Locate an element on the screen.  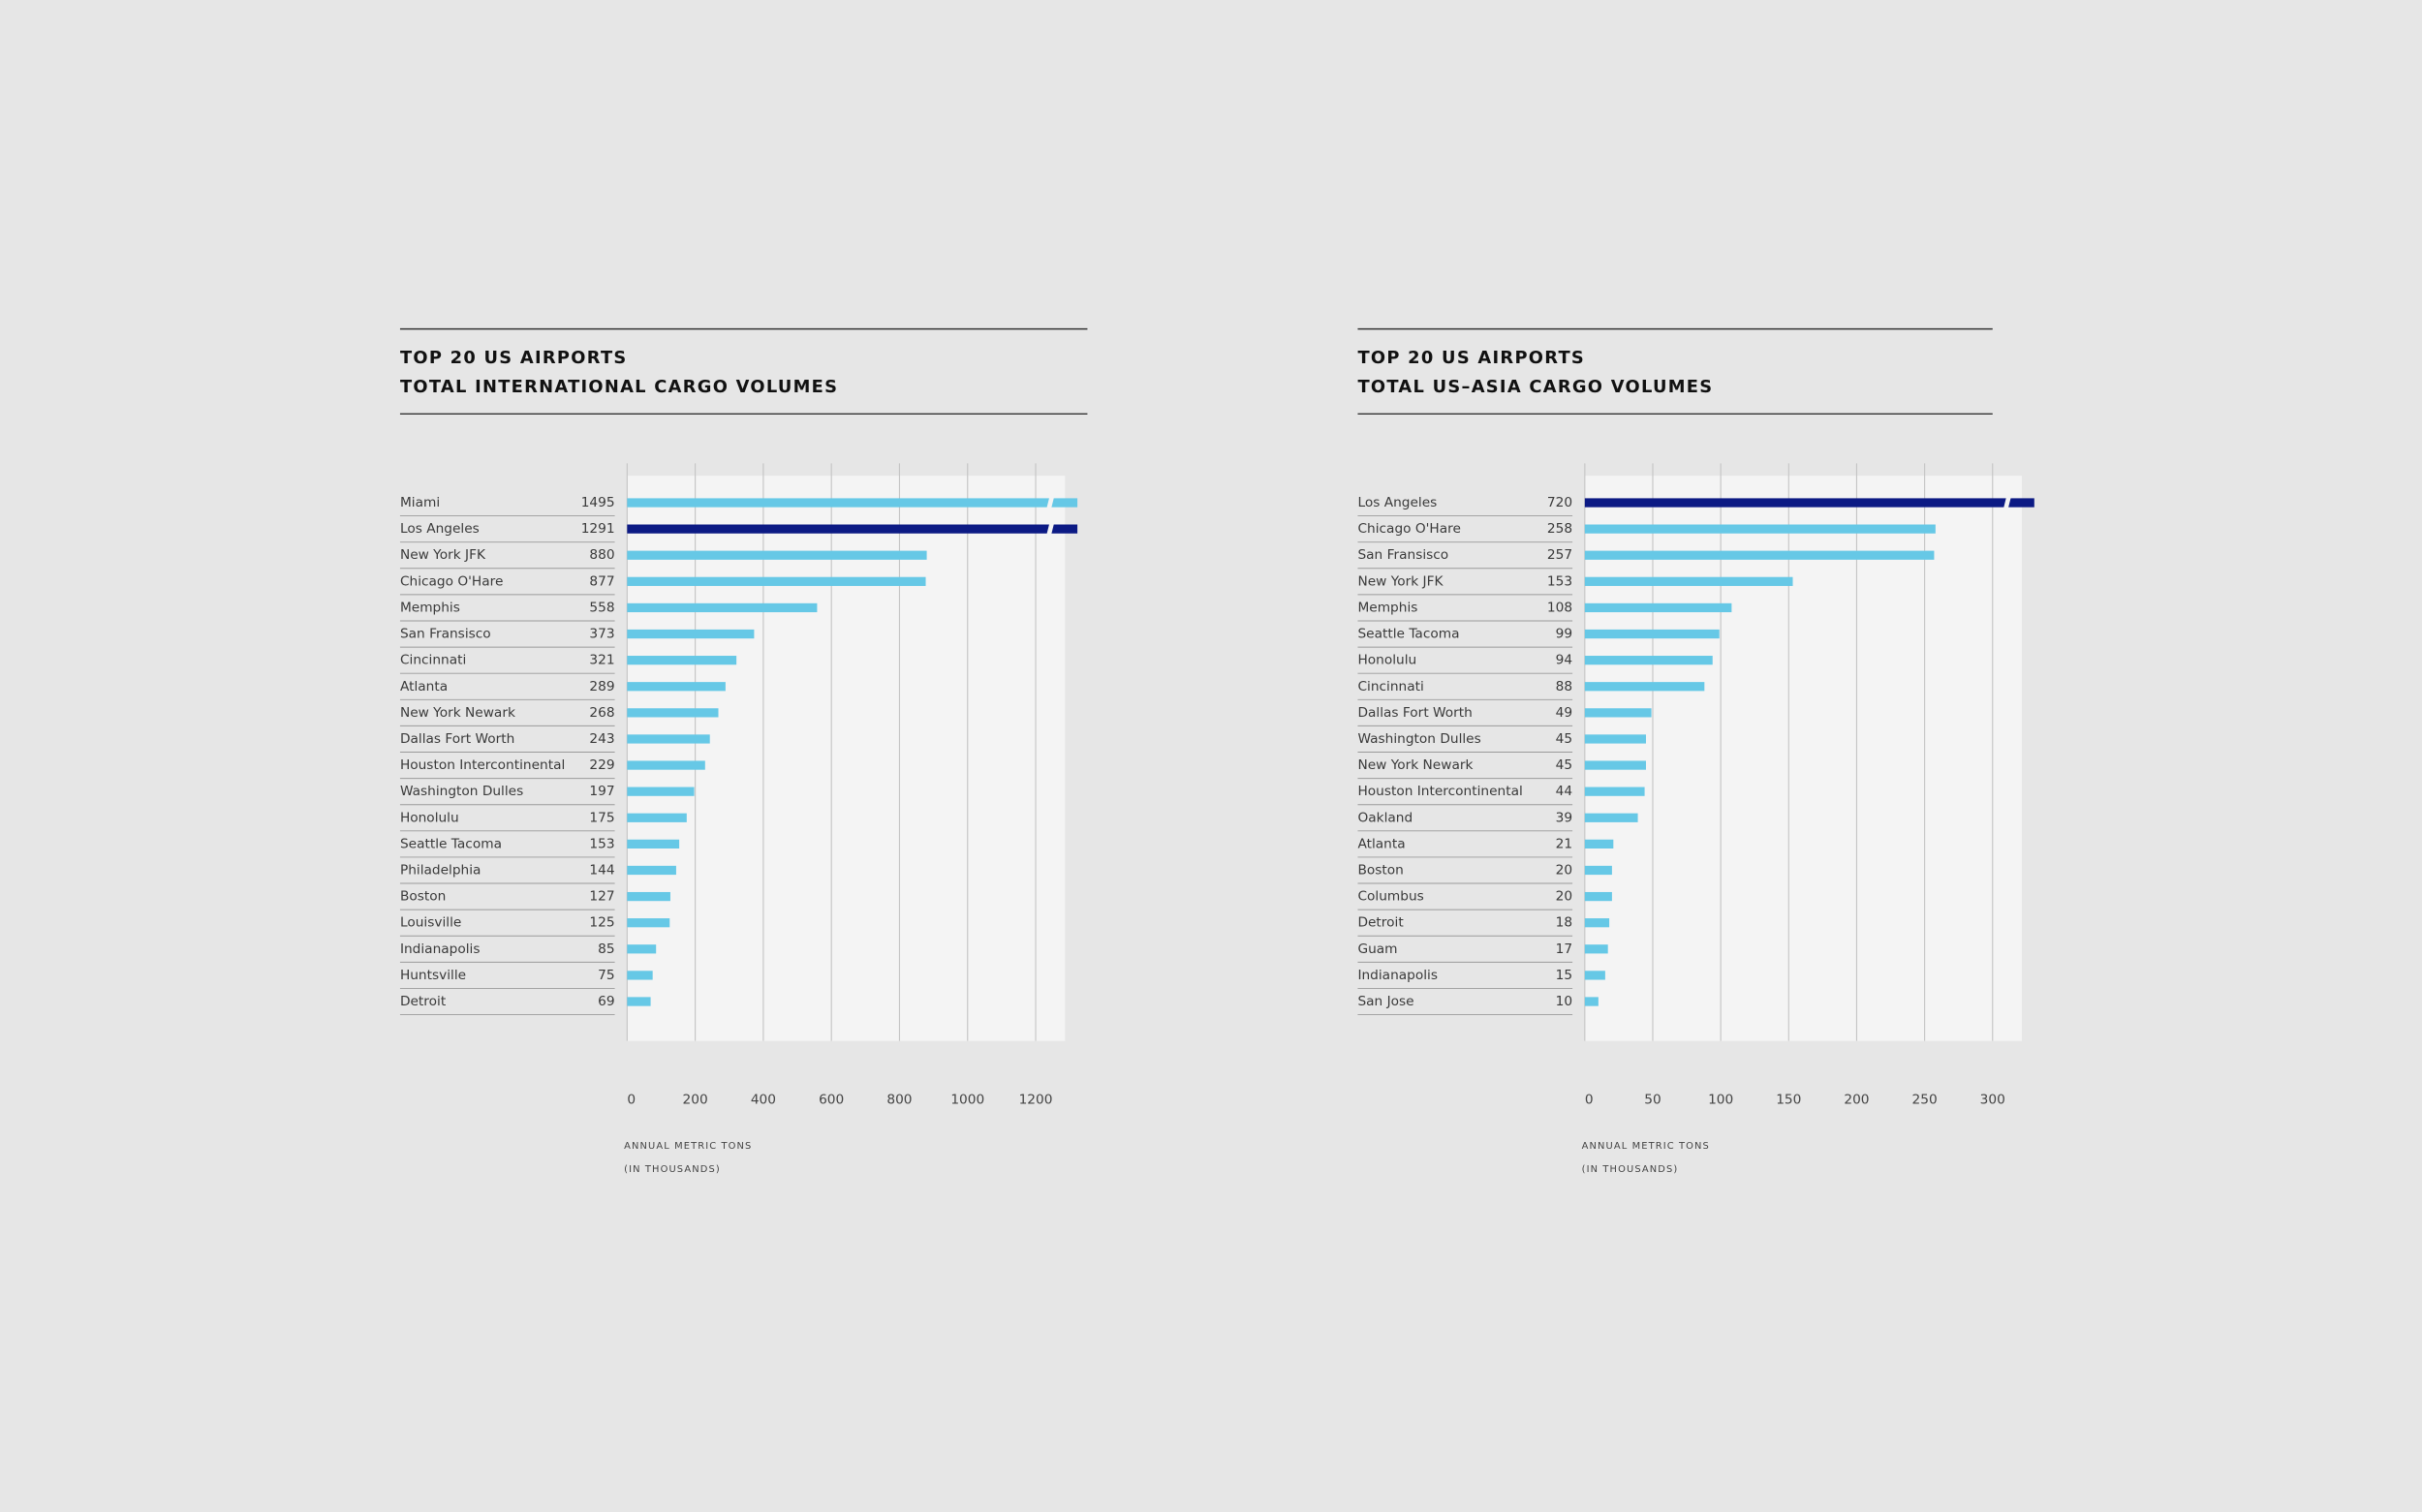
x-tick-label: 600 is located at coordinates (831, 1100).